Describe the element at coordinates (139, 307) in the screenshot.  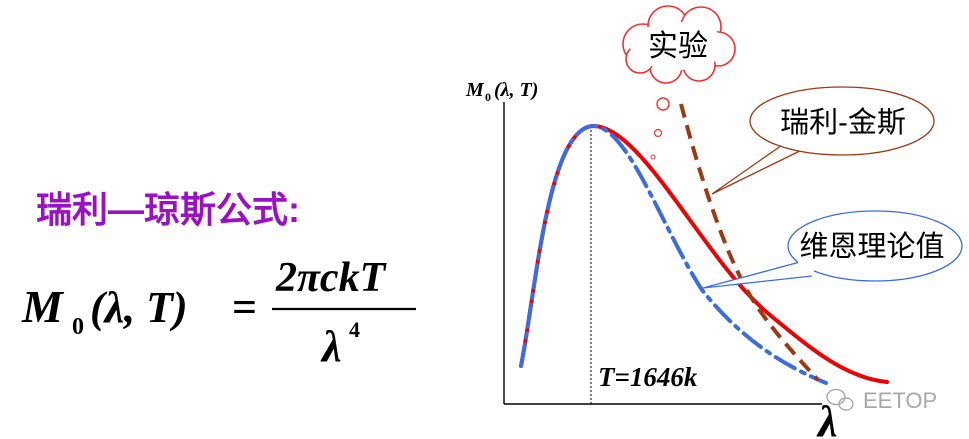
I see `formula-lhs-args: (λ, T)` at that location.